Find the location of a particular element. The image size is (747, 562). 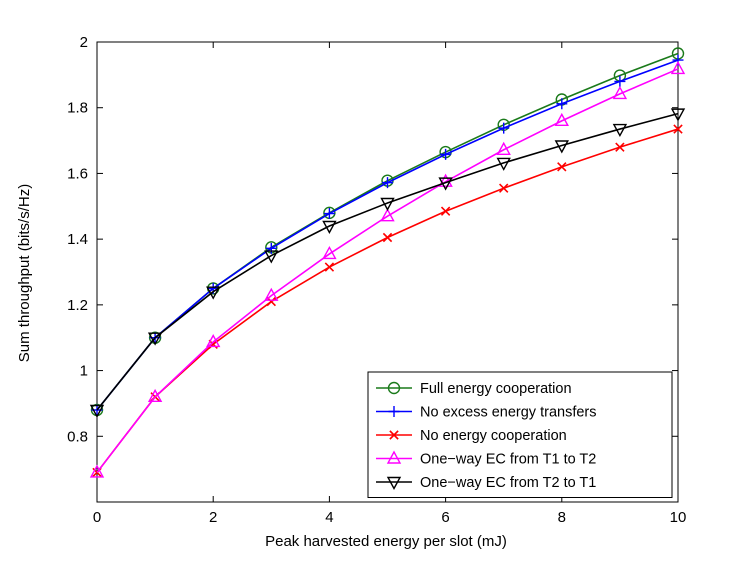

y-axis-label: Sum throughput (bits/s/Hz) is located at coordinates (24, 273).